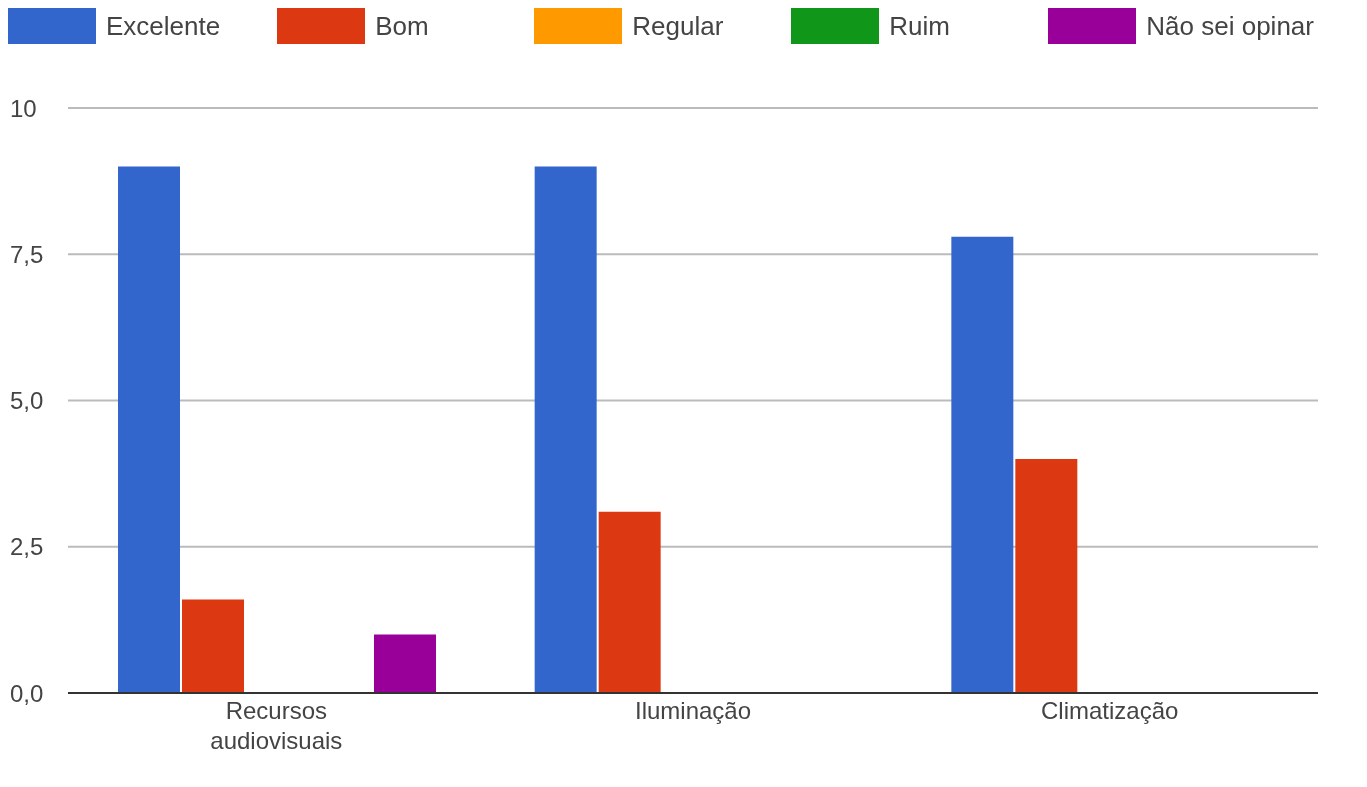 This screenshot has width=1367, height=787. What do you see at coordinates (1109, 710) in the screenshot?
I see `x-tick-label: Climatização` at bounding box center [1109, 710].